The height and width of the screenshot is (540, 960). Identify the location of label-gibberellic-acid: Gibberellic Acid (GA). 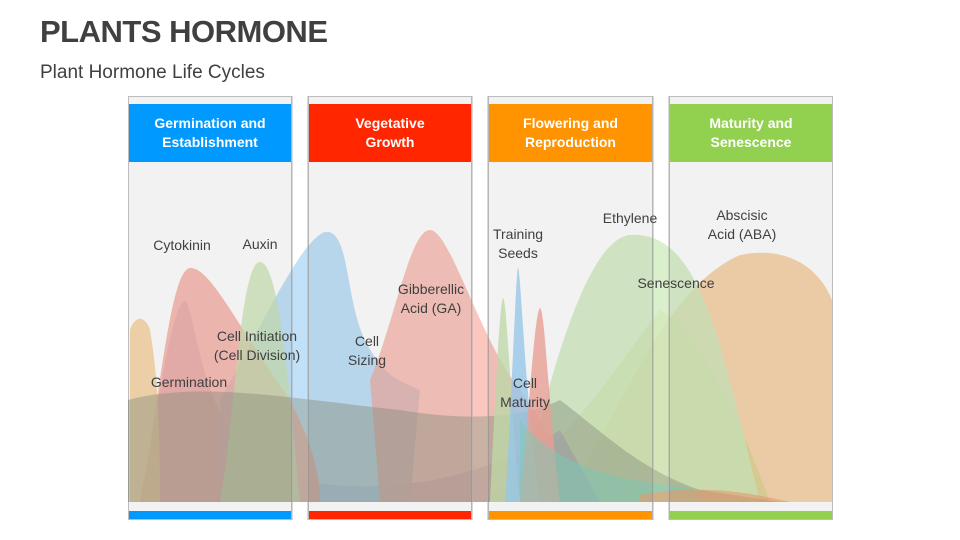
(431, 298).